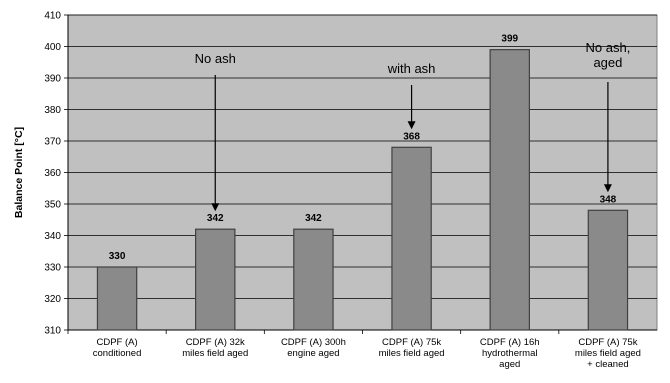  I want to click on bar-value-label: 348, so click(608, 199).